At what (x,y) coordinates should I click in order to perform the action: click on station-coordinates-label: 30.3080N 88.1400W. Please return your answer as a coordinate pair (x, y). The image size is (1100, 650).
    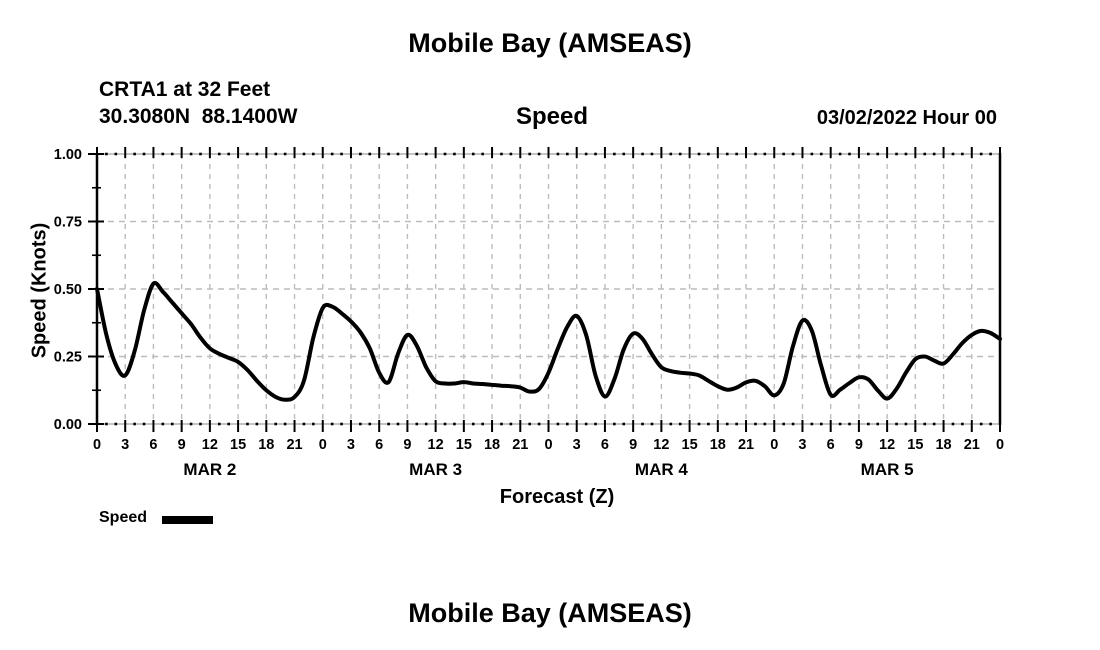
    Looking at the image, I should click on (198, 116).